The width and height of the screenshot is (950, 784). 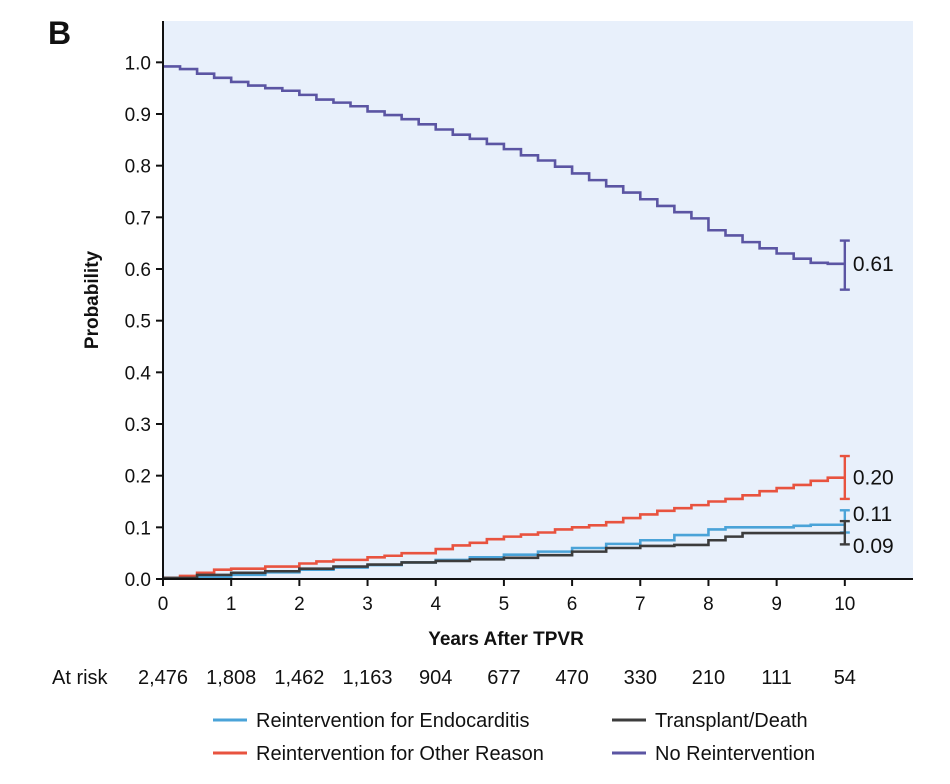 I want to click on y-tick-label: 0.9, so click(x=138, y=115).